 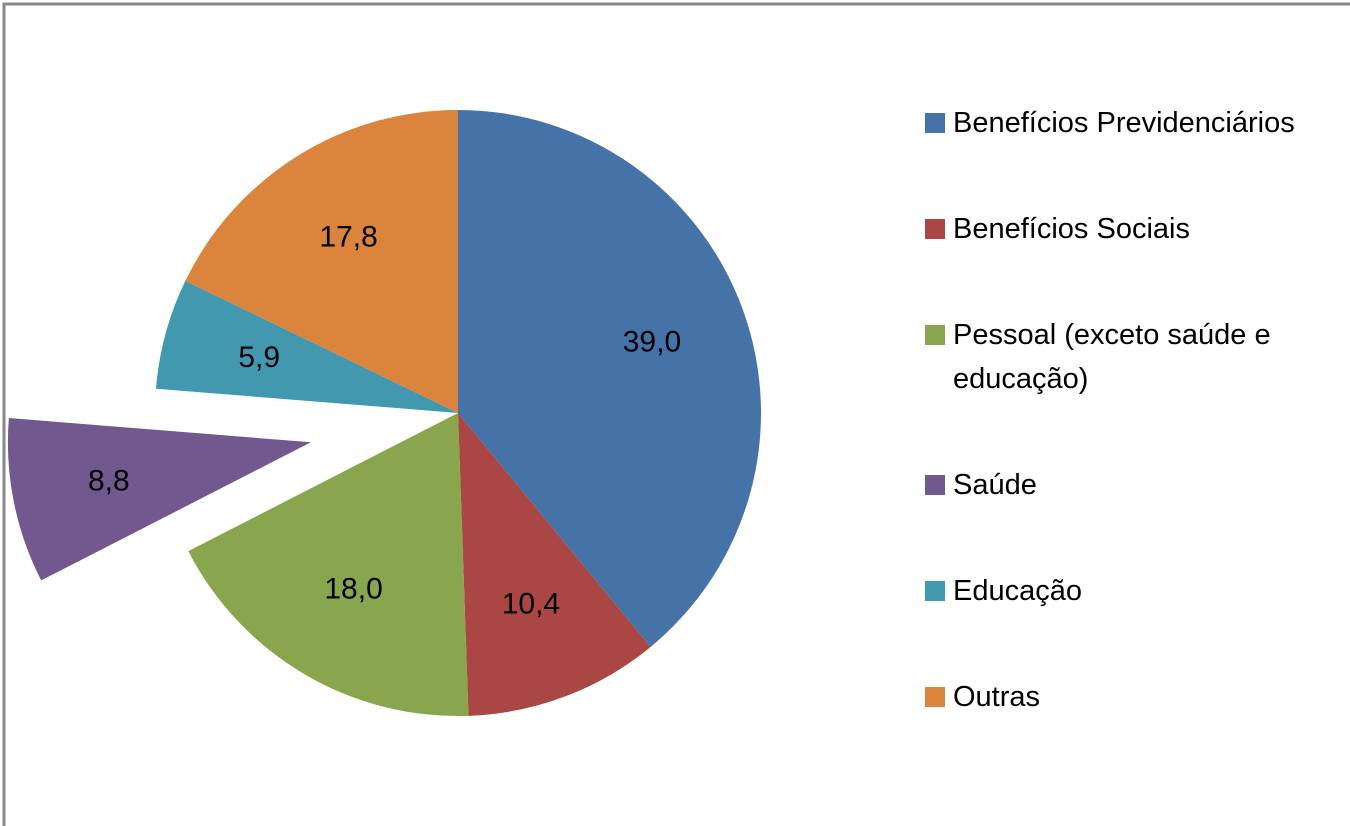 I want to click on legend-item: Saúde, so click(x=1130, y=485).